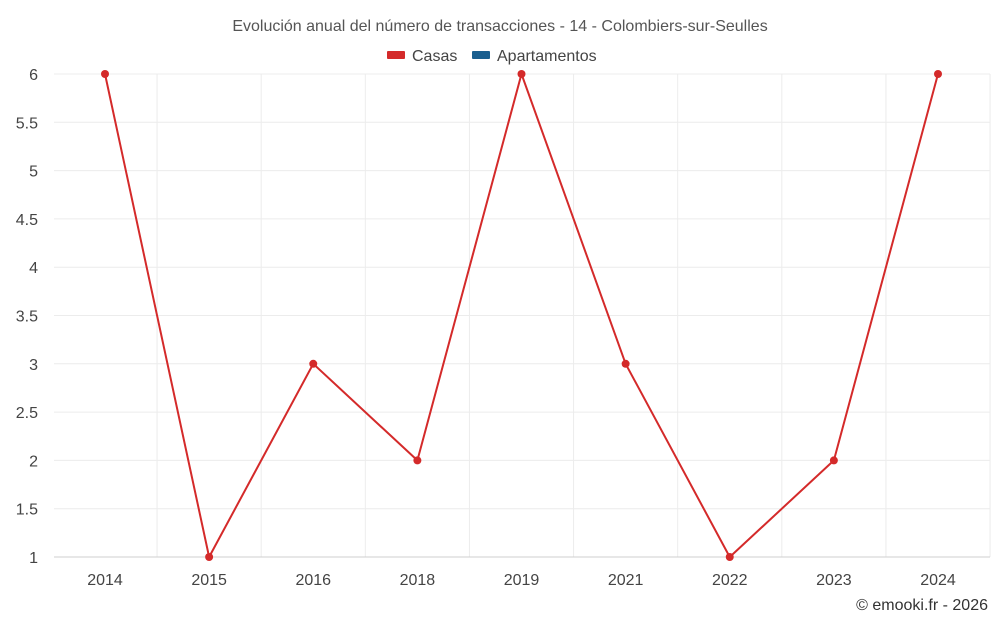 This screenshot has height=625, width=1000. I want to click on x-tick-label: 2014, so click(105, 580).